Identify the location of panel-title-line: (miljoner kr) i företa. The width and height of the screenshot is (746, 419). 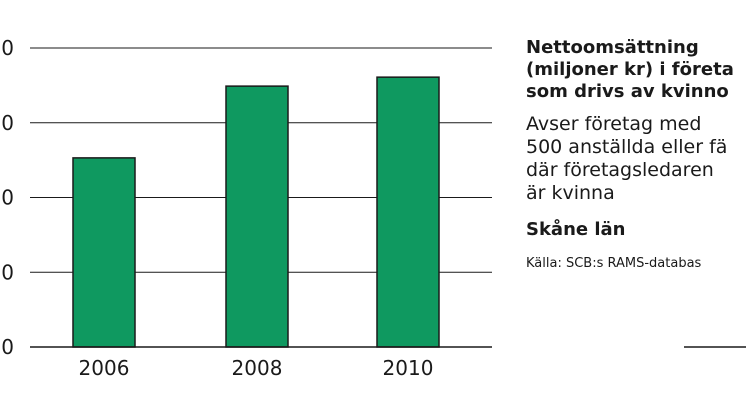
(630, 69).